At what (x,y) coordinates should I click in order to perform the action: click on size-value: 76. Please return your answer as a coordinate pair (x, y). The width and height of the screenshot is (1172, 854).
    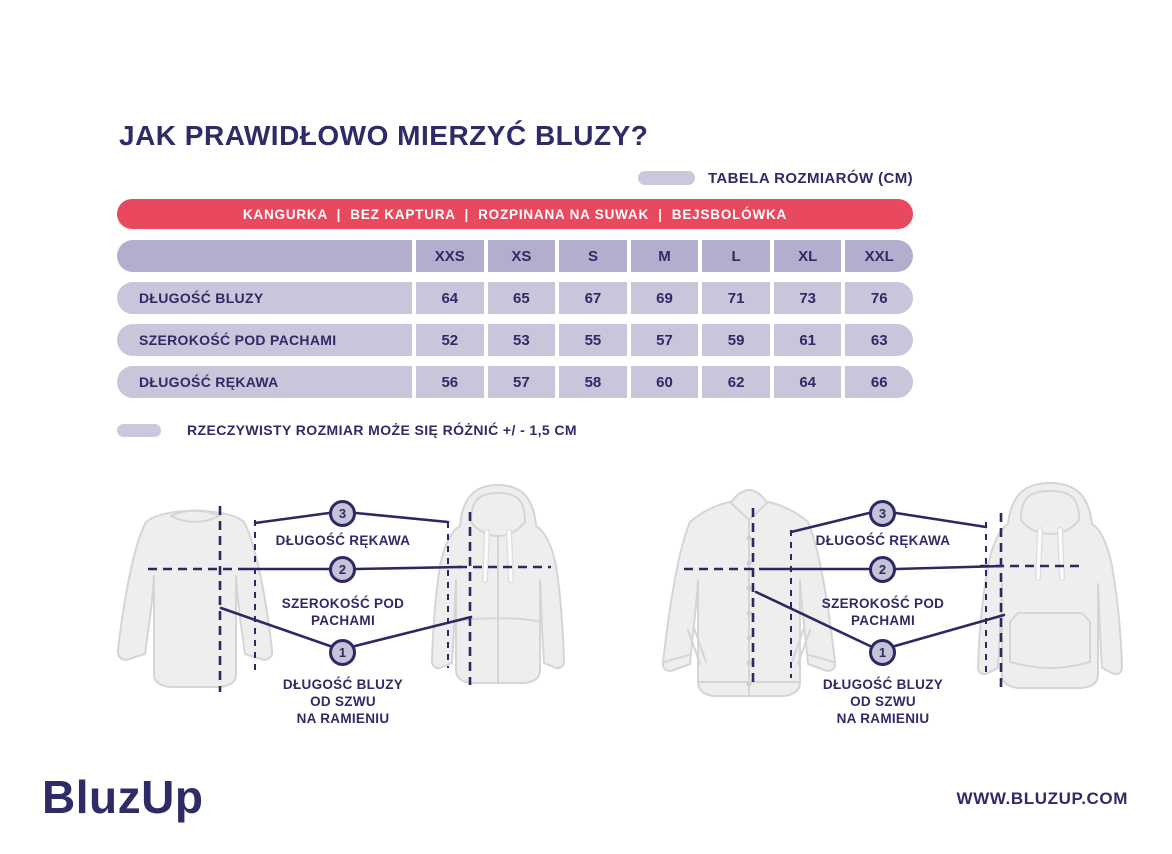
    Looking at the image, I should click on (879, 298).